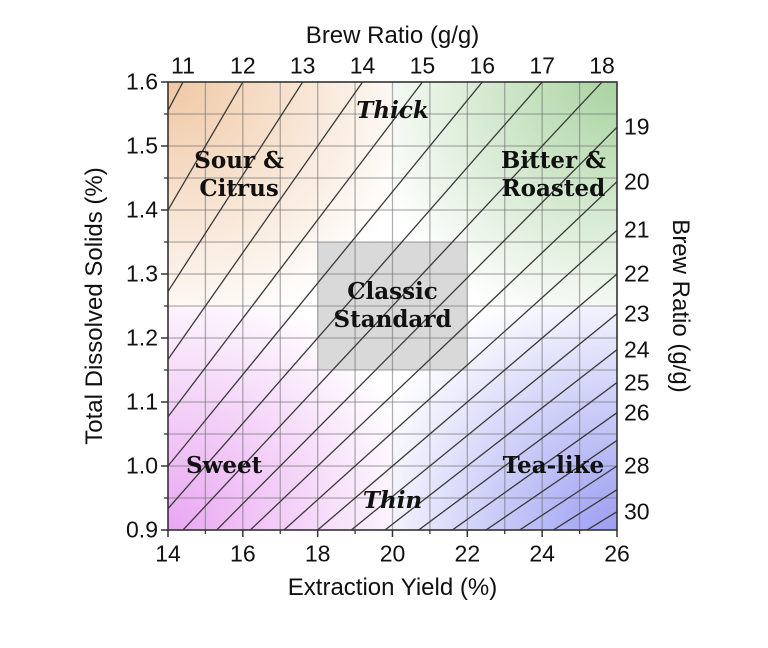  I want to click on region-label-thin: Thin, so click(392, 501).